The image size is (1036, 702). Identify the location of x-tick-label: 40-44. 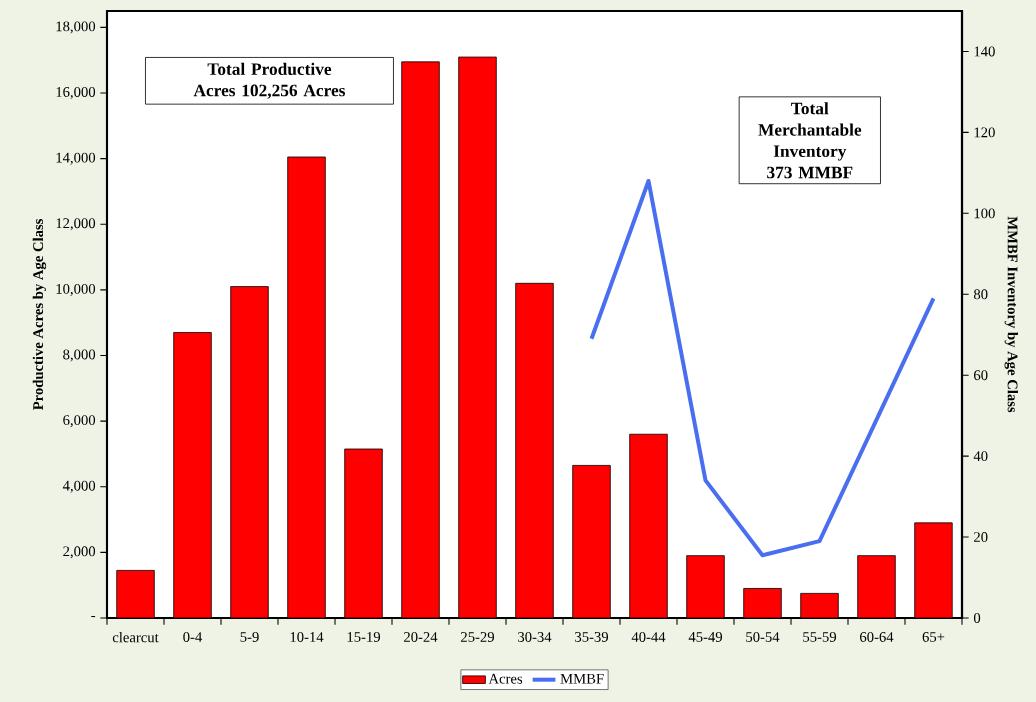
(648, 637).